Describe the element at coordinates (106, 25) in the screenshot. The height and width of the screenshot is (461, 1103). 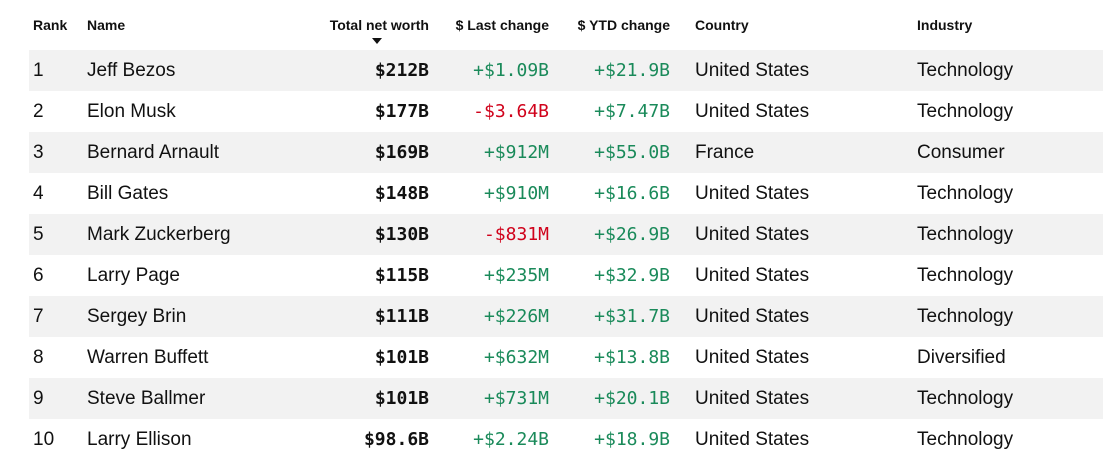
I see `column-header-name: Name` at that location.